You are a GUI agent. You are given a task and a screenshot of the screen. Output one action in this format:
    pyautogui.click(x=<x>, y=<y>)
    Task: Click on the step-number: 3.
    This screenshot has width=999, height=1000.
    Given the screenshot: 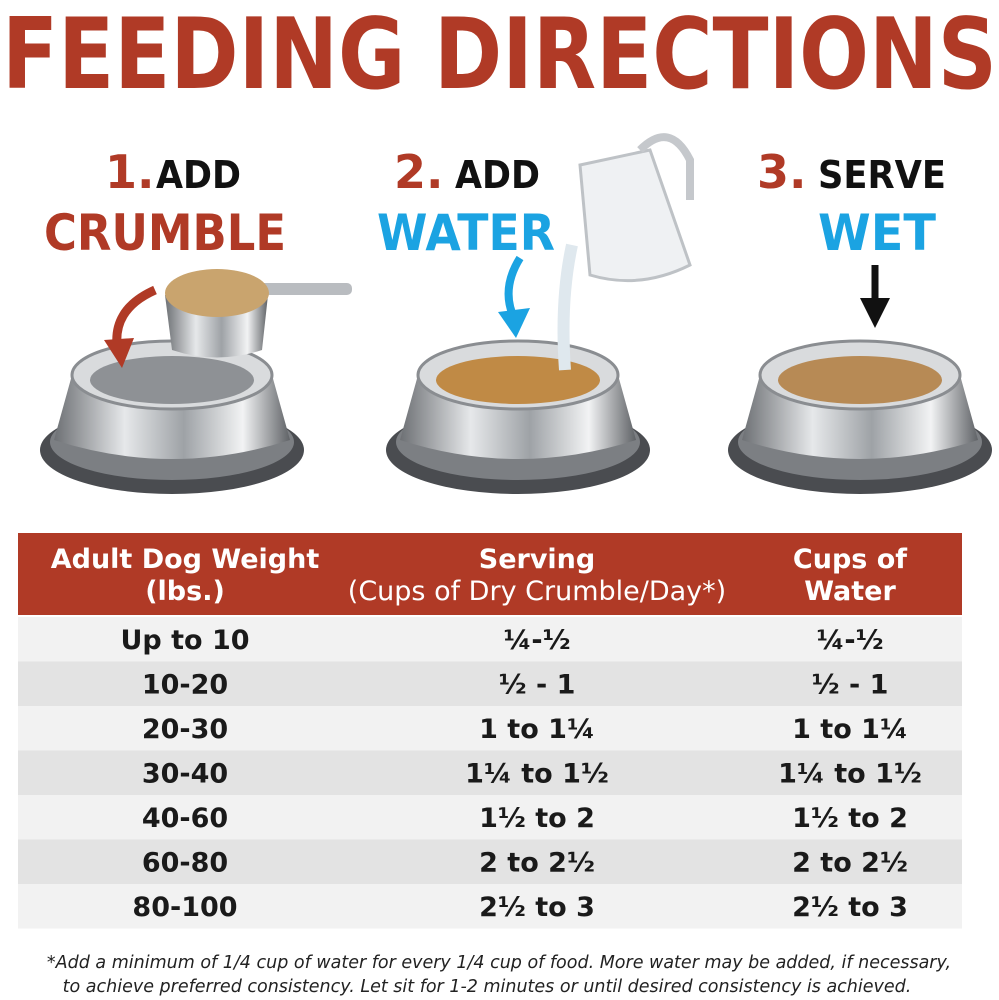 What is the action you would take?
    pyautogui.click(x=781, y=172)
    